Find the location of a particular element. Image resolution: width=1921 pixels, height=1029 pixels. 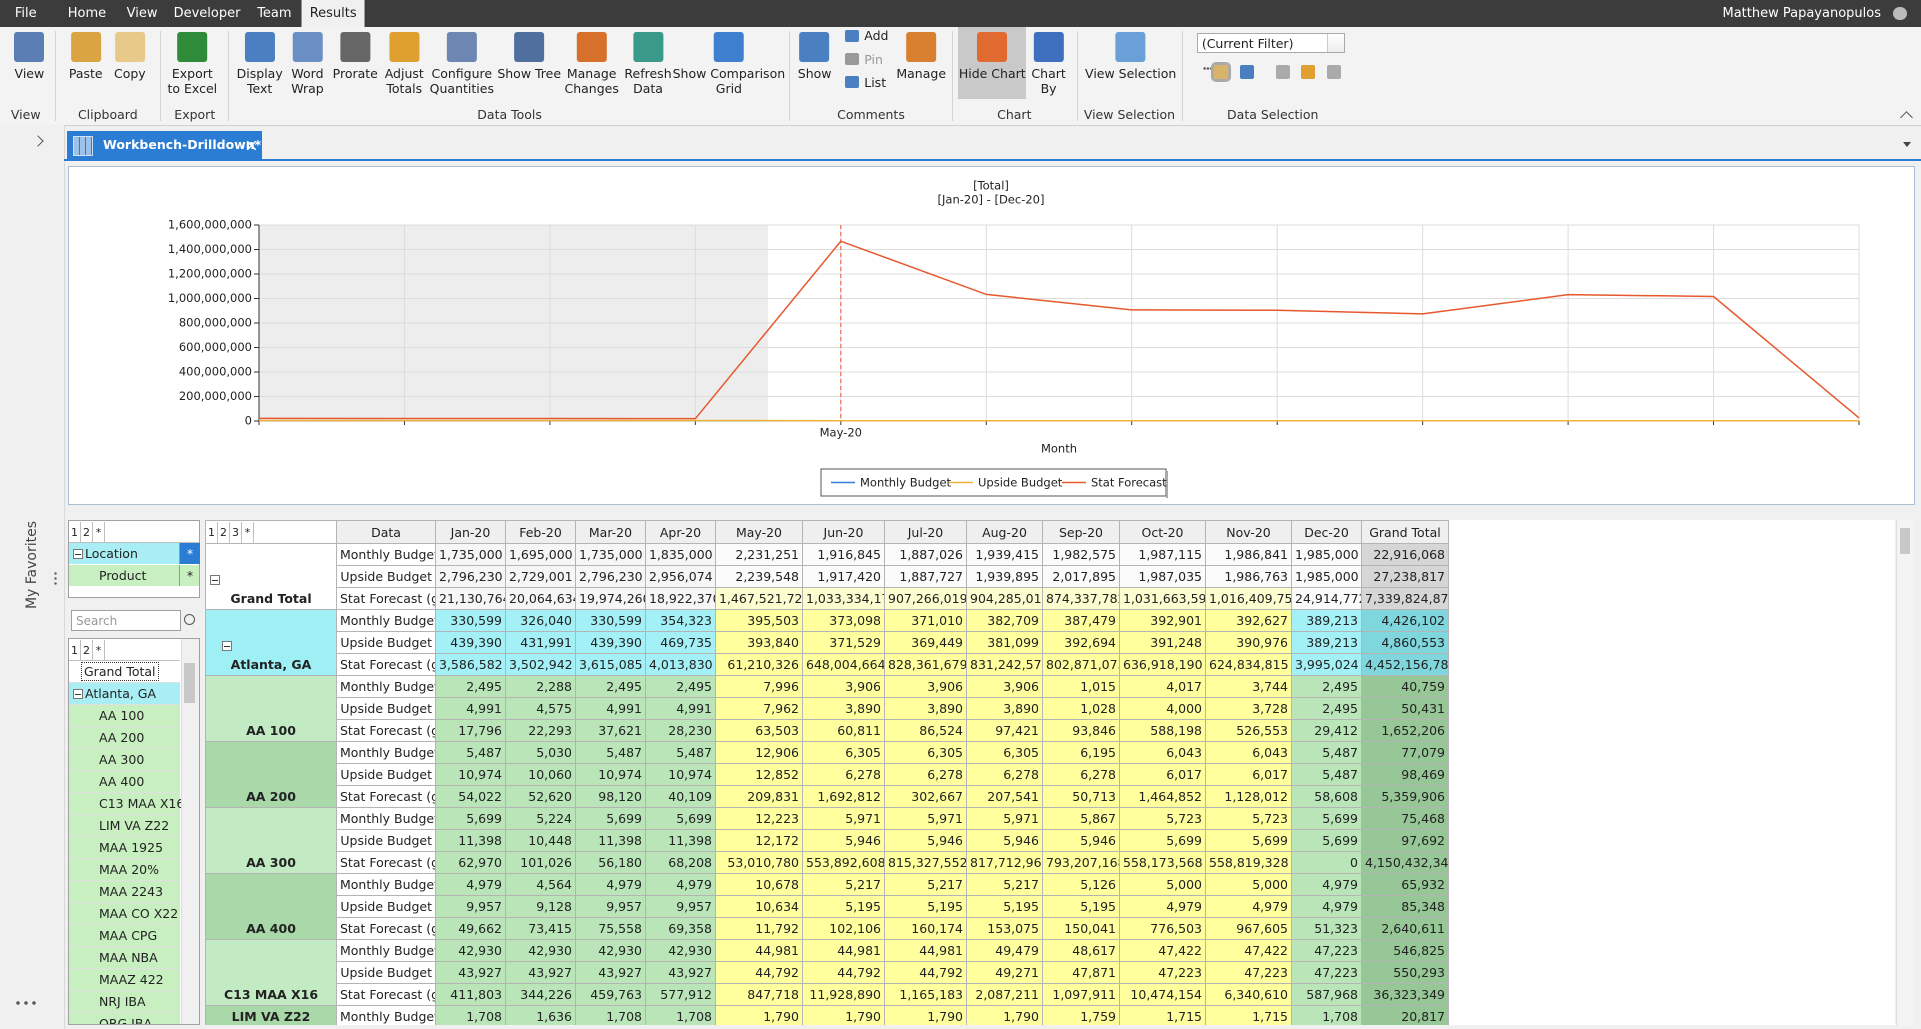

ribbon-button: Manage is located at coordinates (921, 69).